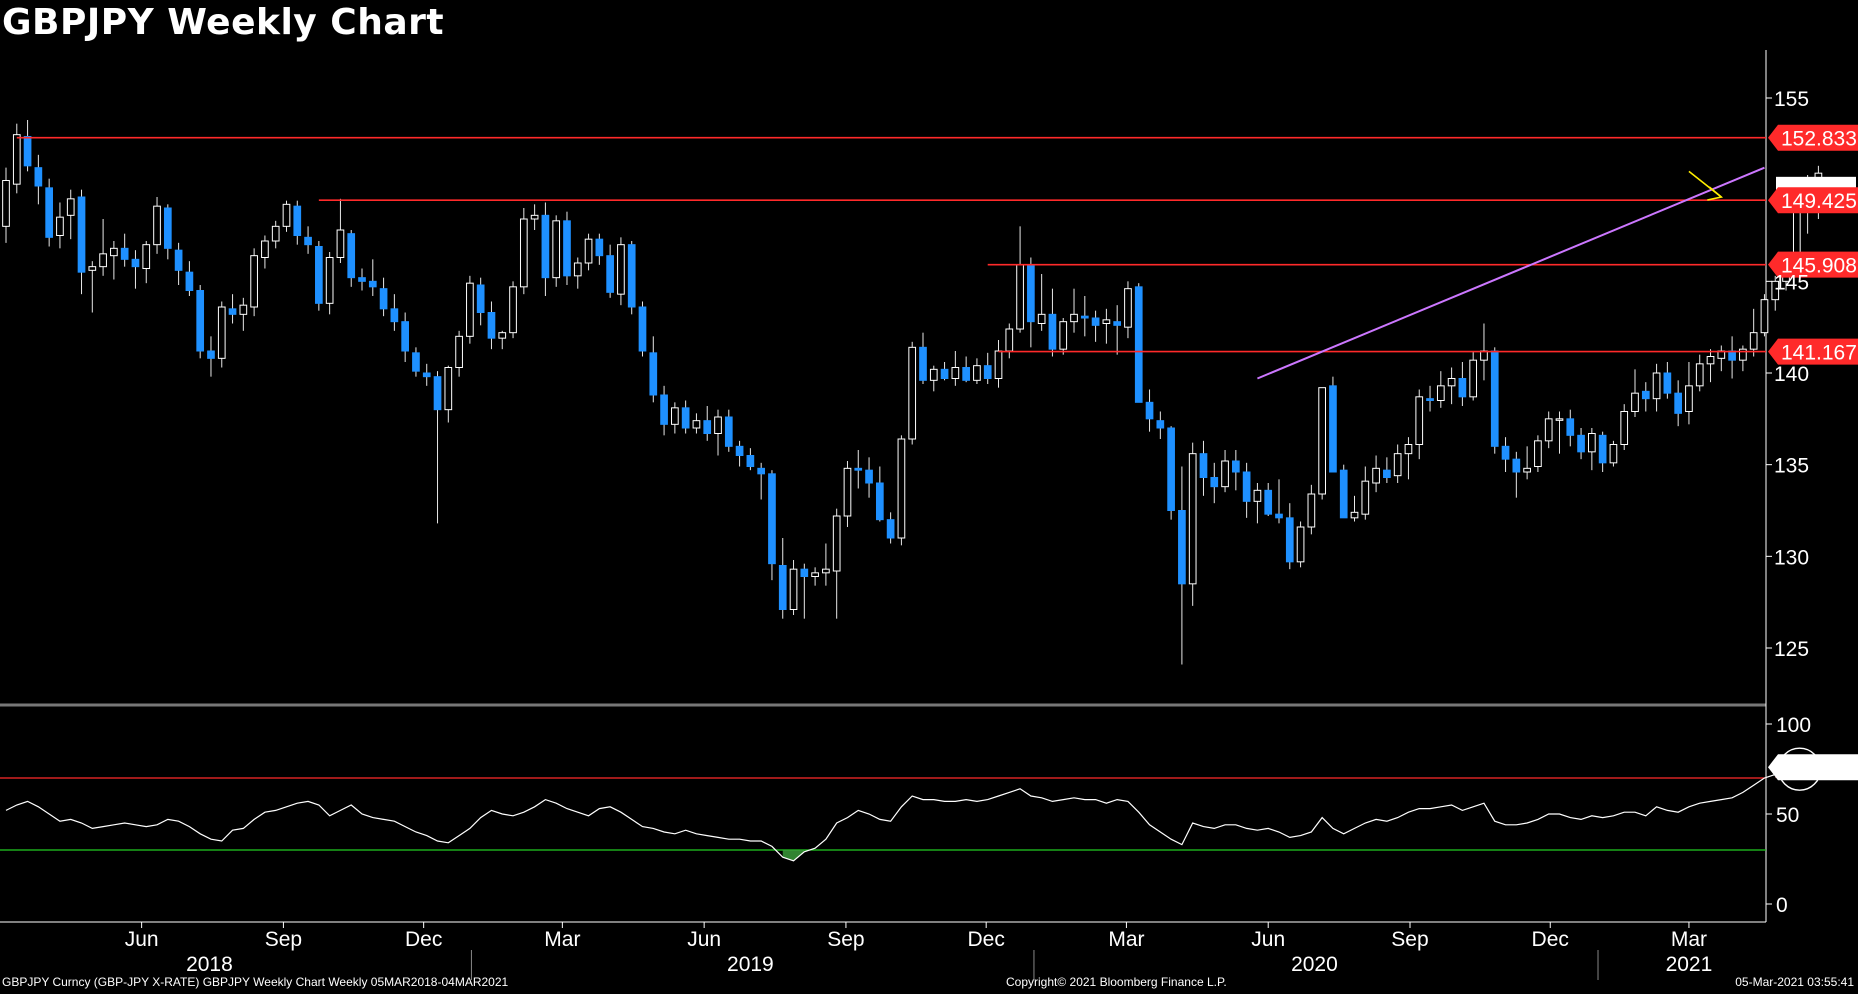 Image resolution: width=1858 pixels, height=994 pixels. Describe the element at coordinates (1511, 273) in the screenshot. I see `trendline` at that location.